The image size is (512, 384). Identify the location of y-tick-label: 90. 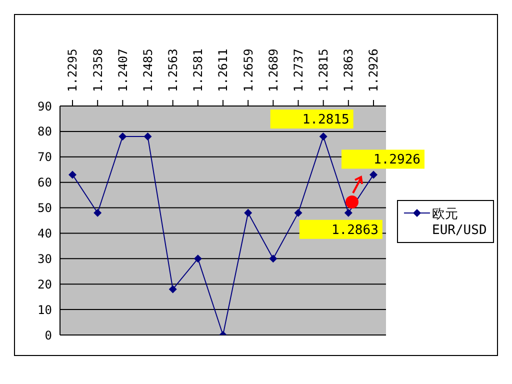
(45, 106).